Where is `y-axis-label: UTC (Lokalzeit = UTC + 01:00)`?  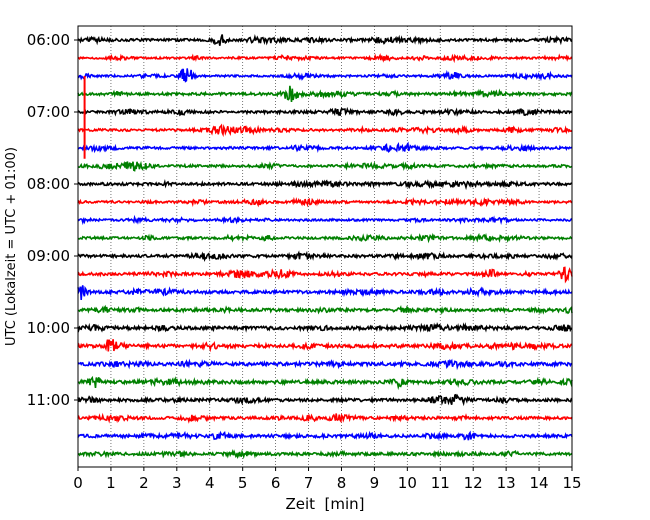
y-axis-label: UTC (Lokalzeit = UTC + 01:00) is located at coordinates (11, 246).